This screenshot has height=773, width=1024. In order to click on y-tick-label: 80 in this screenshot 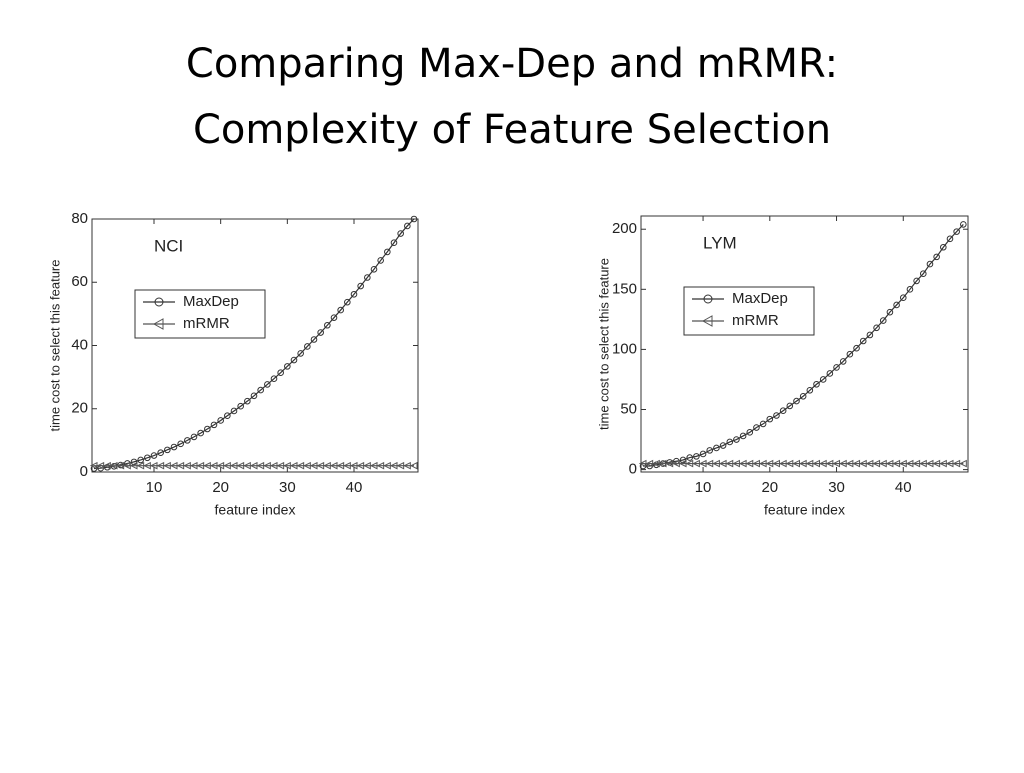, I will do `click(79, 218)`.